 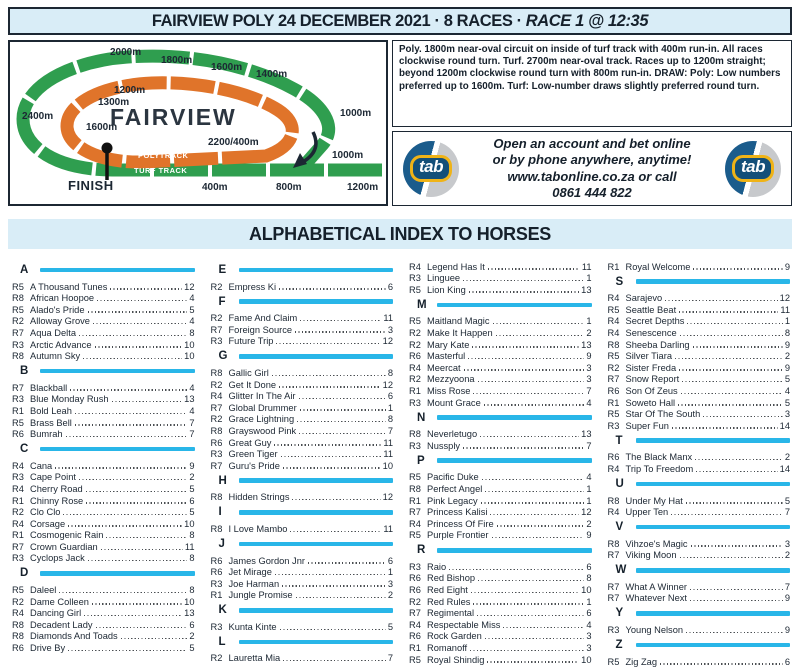 What do you see at coordinates (302, 395) in the screenshot?
I see `index-entry: R4 Glitter In The Air 6` at bounding box center [302, 395].